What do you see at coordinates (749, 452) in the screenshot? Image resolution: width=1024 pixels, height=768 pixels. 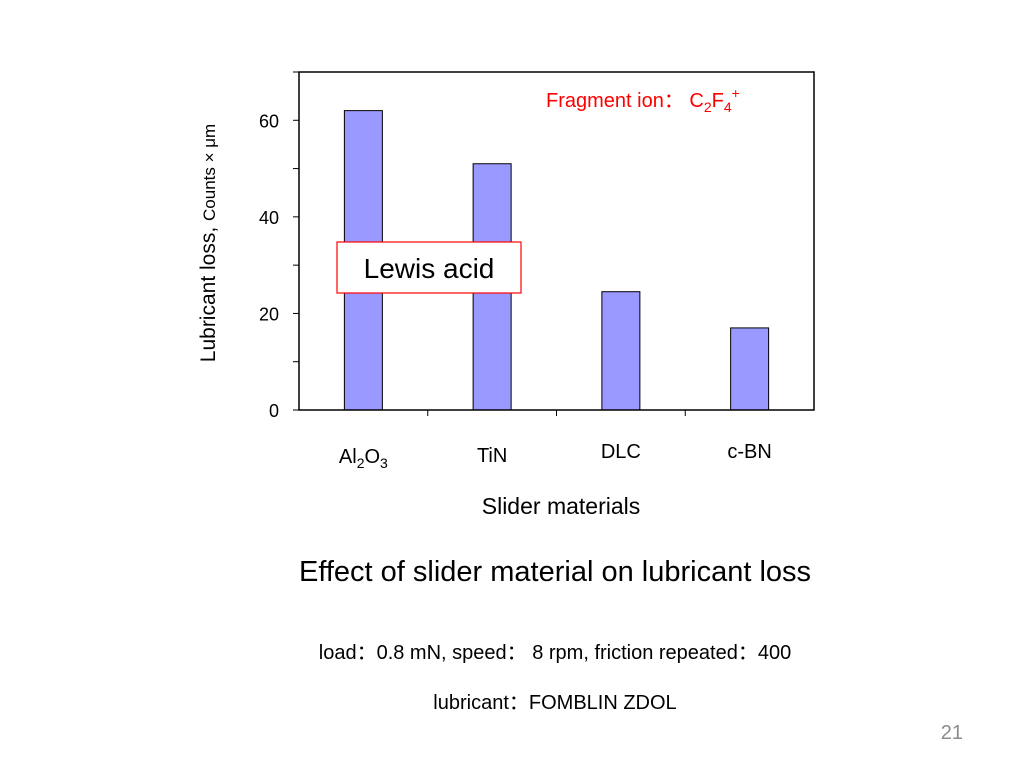 I see `x-tick-label-c-bn: c-BN` at bounding box center [749, 452].